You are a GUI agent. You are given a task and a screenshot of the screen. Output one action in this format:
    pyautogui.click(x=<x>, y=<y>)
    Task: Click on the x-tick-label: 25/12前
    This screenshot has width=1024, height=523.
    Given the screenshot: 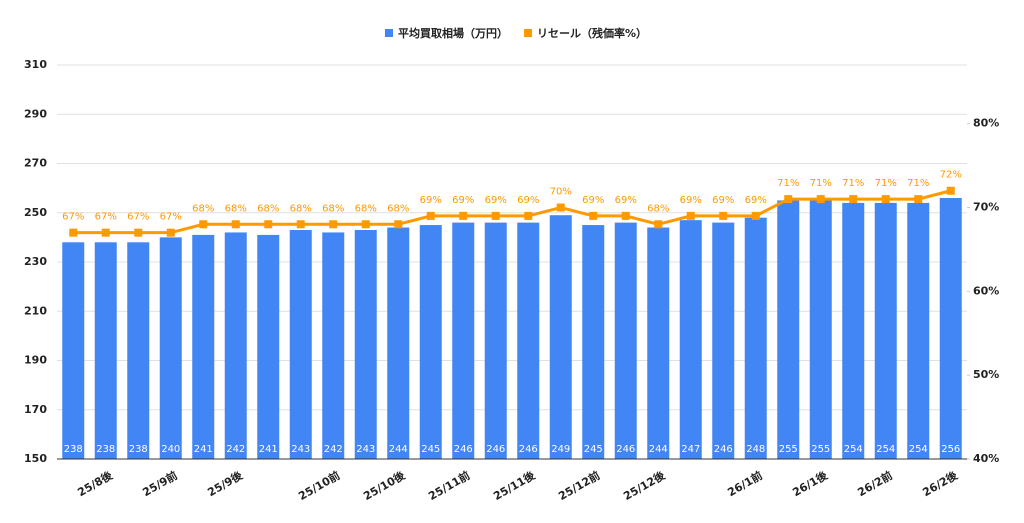 What is the action you would take?
    pyautogui.click(x=579, y=485)
    